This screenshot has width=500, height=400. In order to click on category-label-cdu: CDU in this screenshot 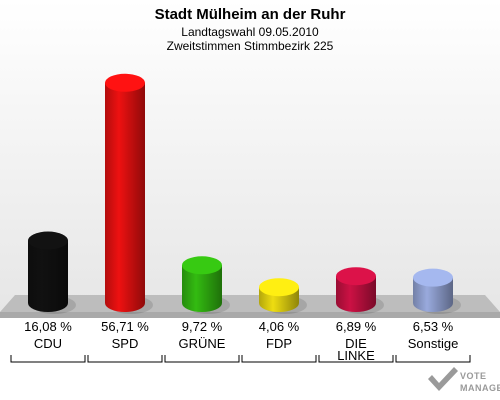, I will do `click(48, 343)`.